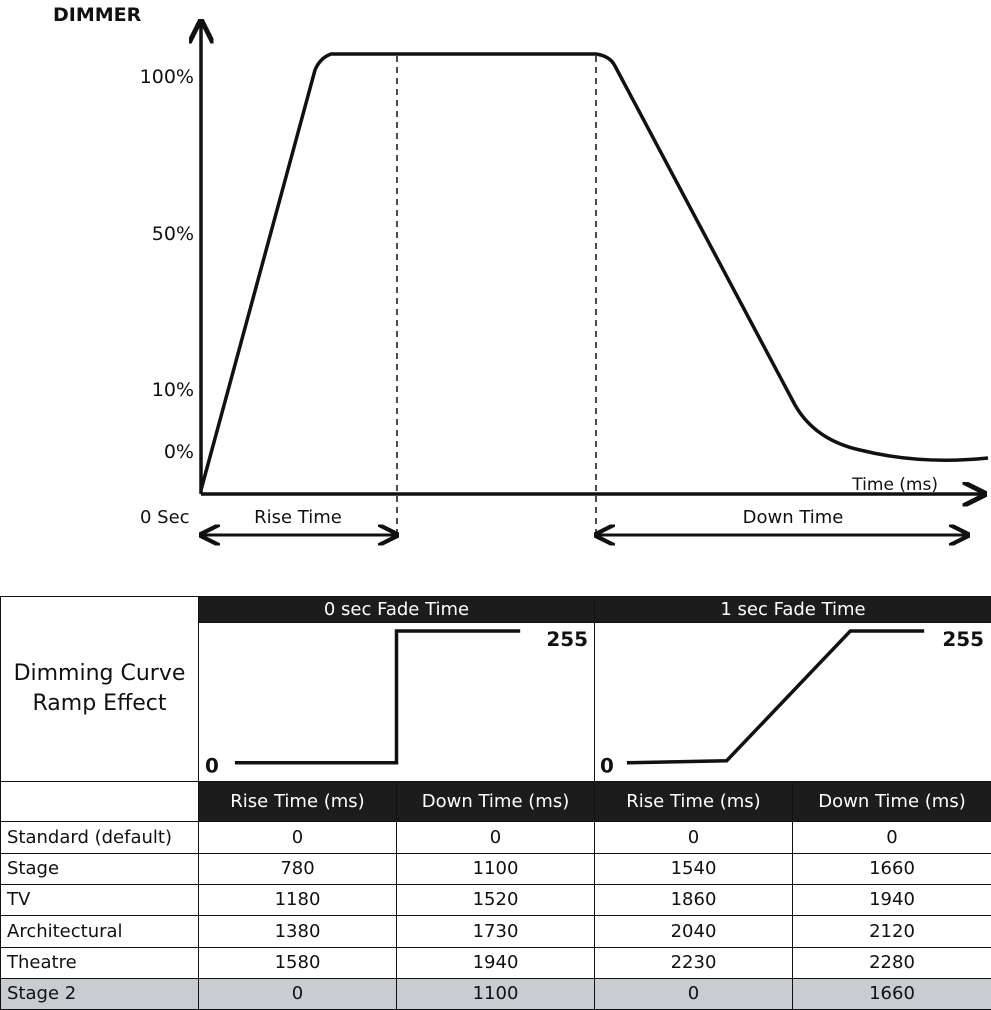  What do you see at coordinates (963, 639) in the screenshot?
I see `curve-1sec-high: 255` at bounding box center [963, 639].